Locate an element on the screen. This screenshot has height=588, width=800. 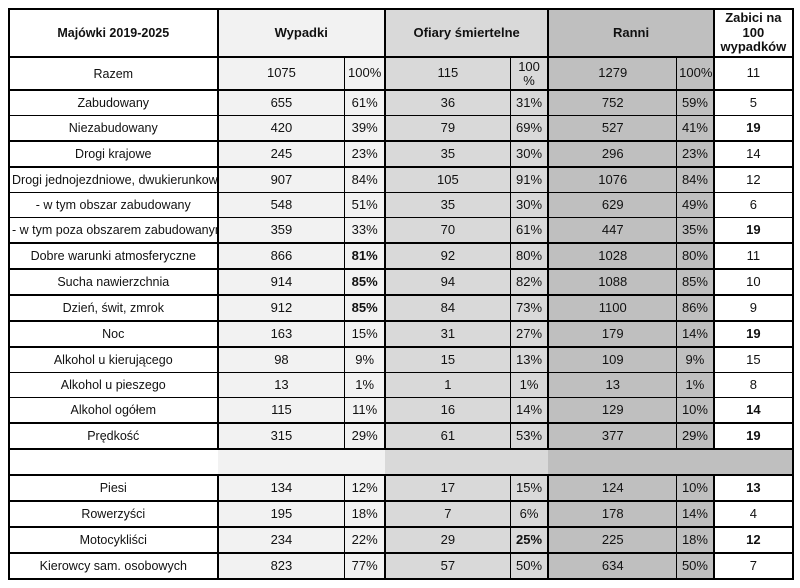
ranni-value: 1076 is located at coordinates (612, 179).